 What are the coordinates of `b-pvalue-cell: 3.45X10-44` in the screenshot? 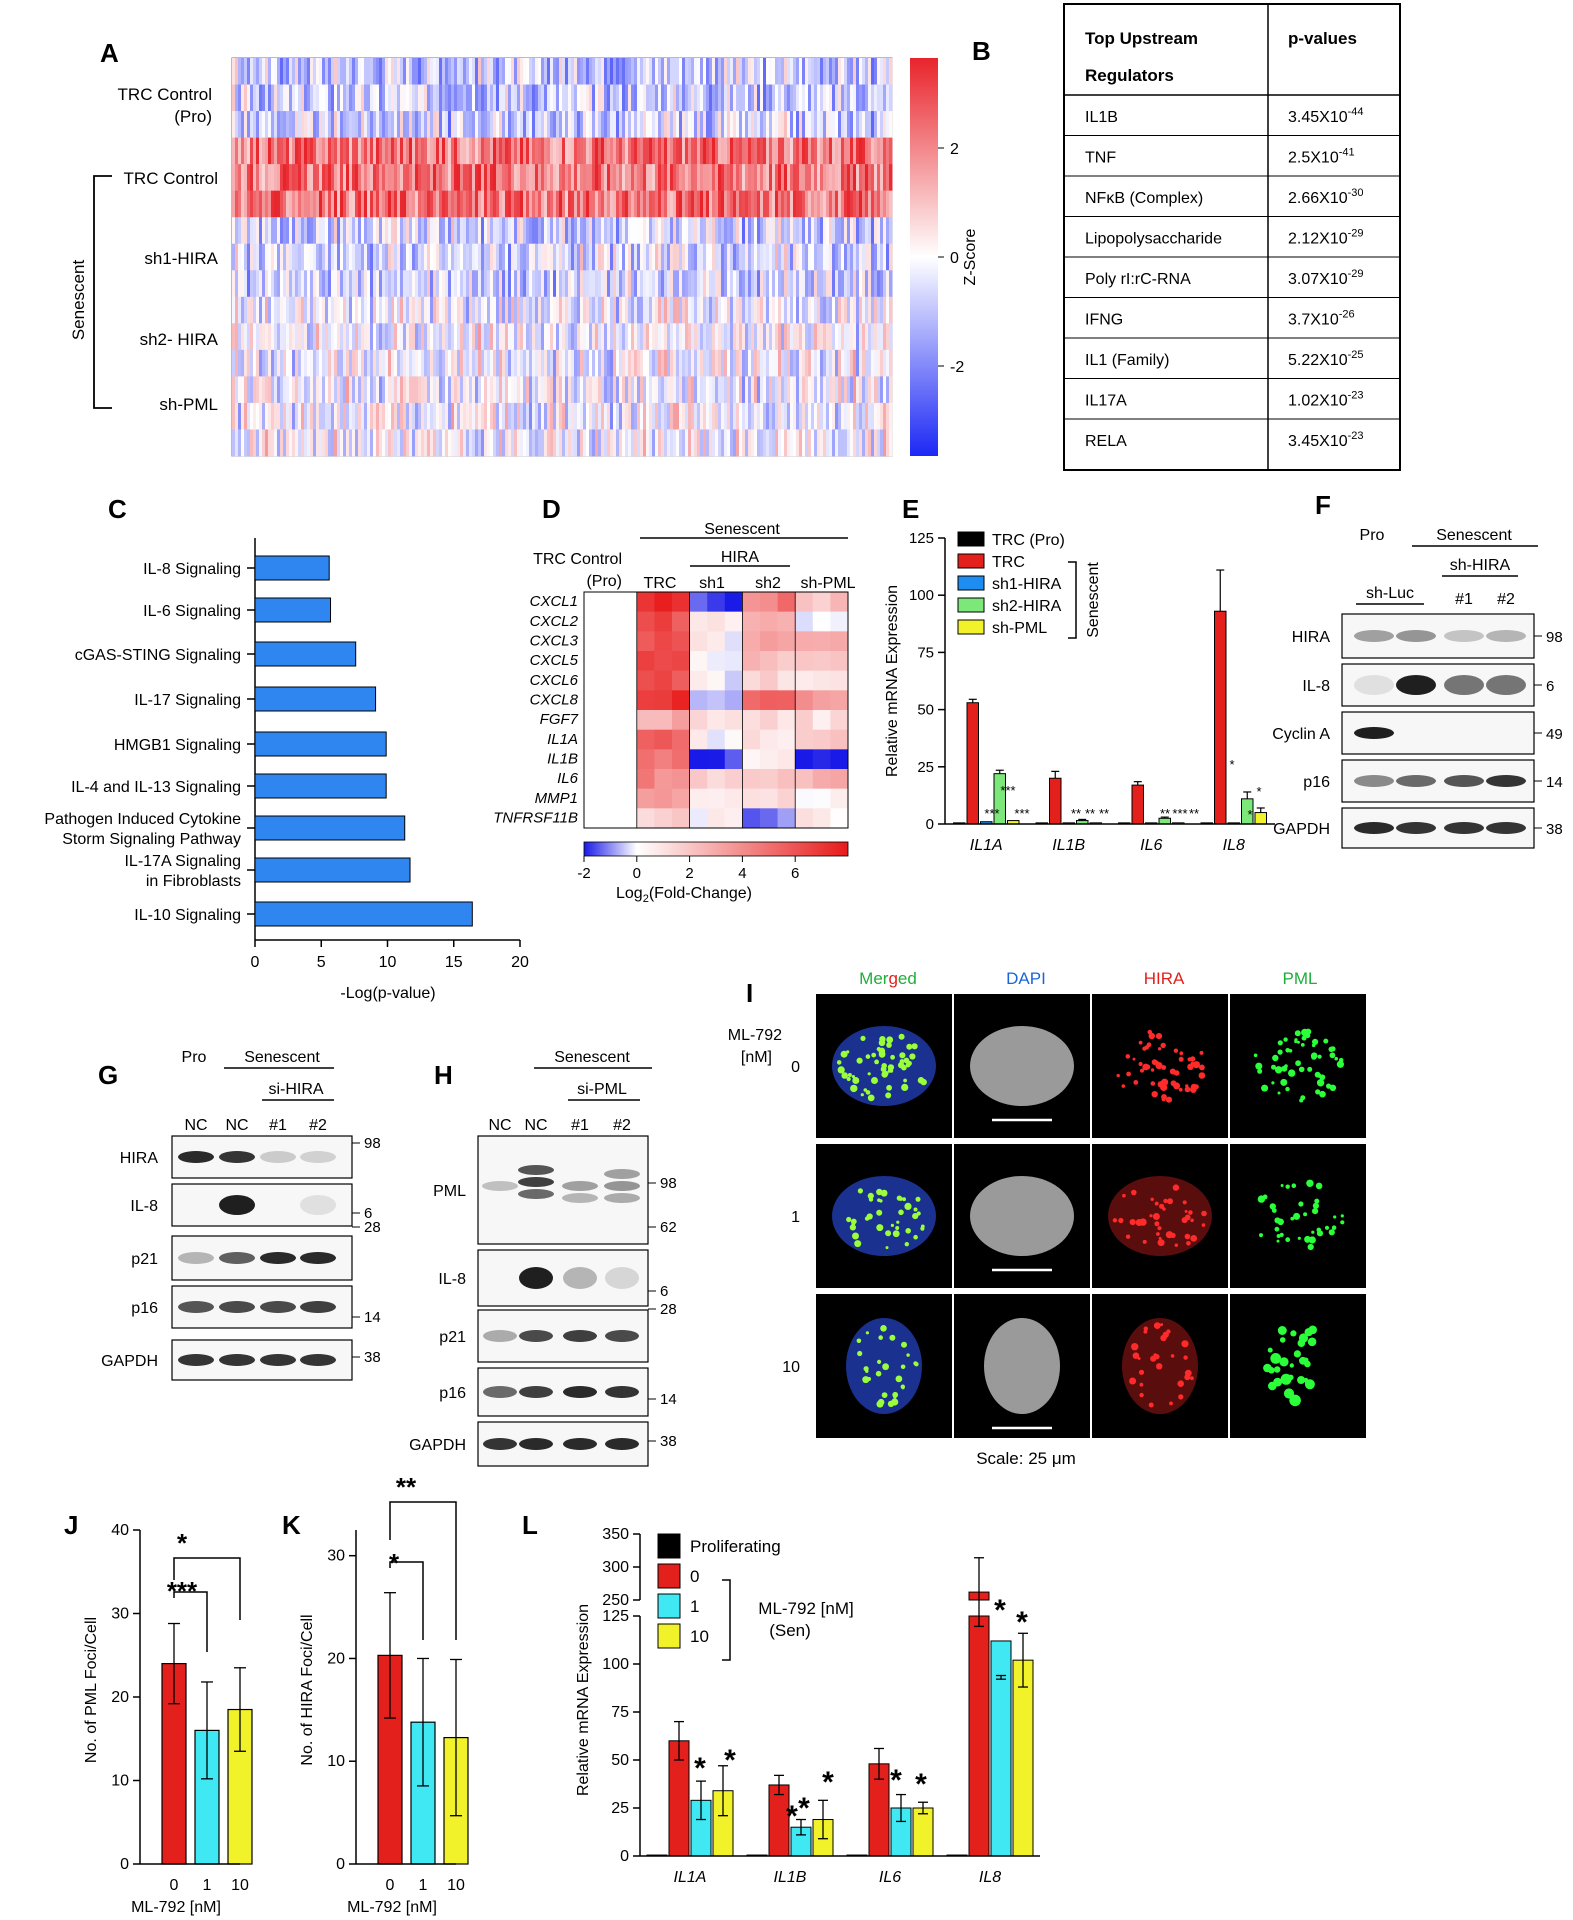 It's located at (1326, 116).